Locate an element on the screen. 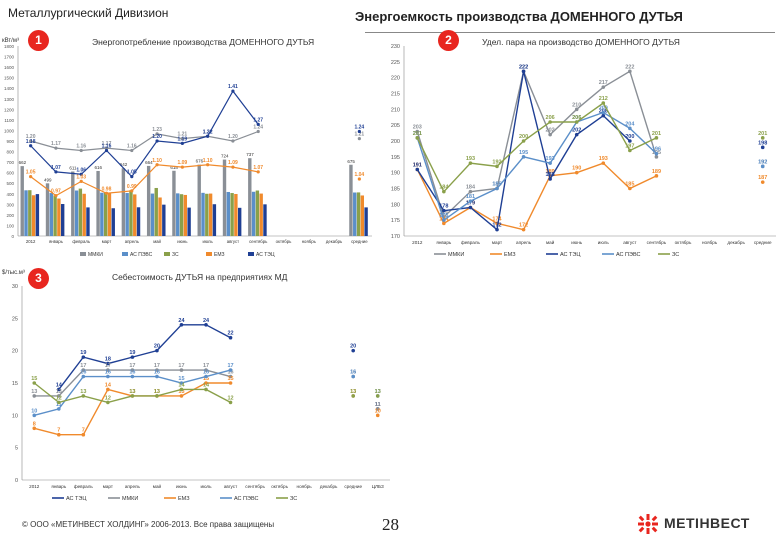 This screenshot has width=780, height=540. chart3-point-emz is located at coordinates (108, 389).